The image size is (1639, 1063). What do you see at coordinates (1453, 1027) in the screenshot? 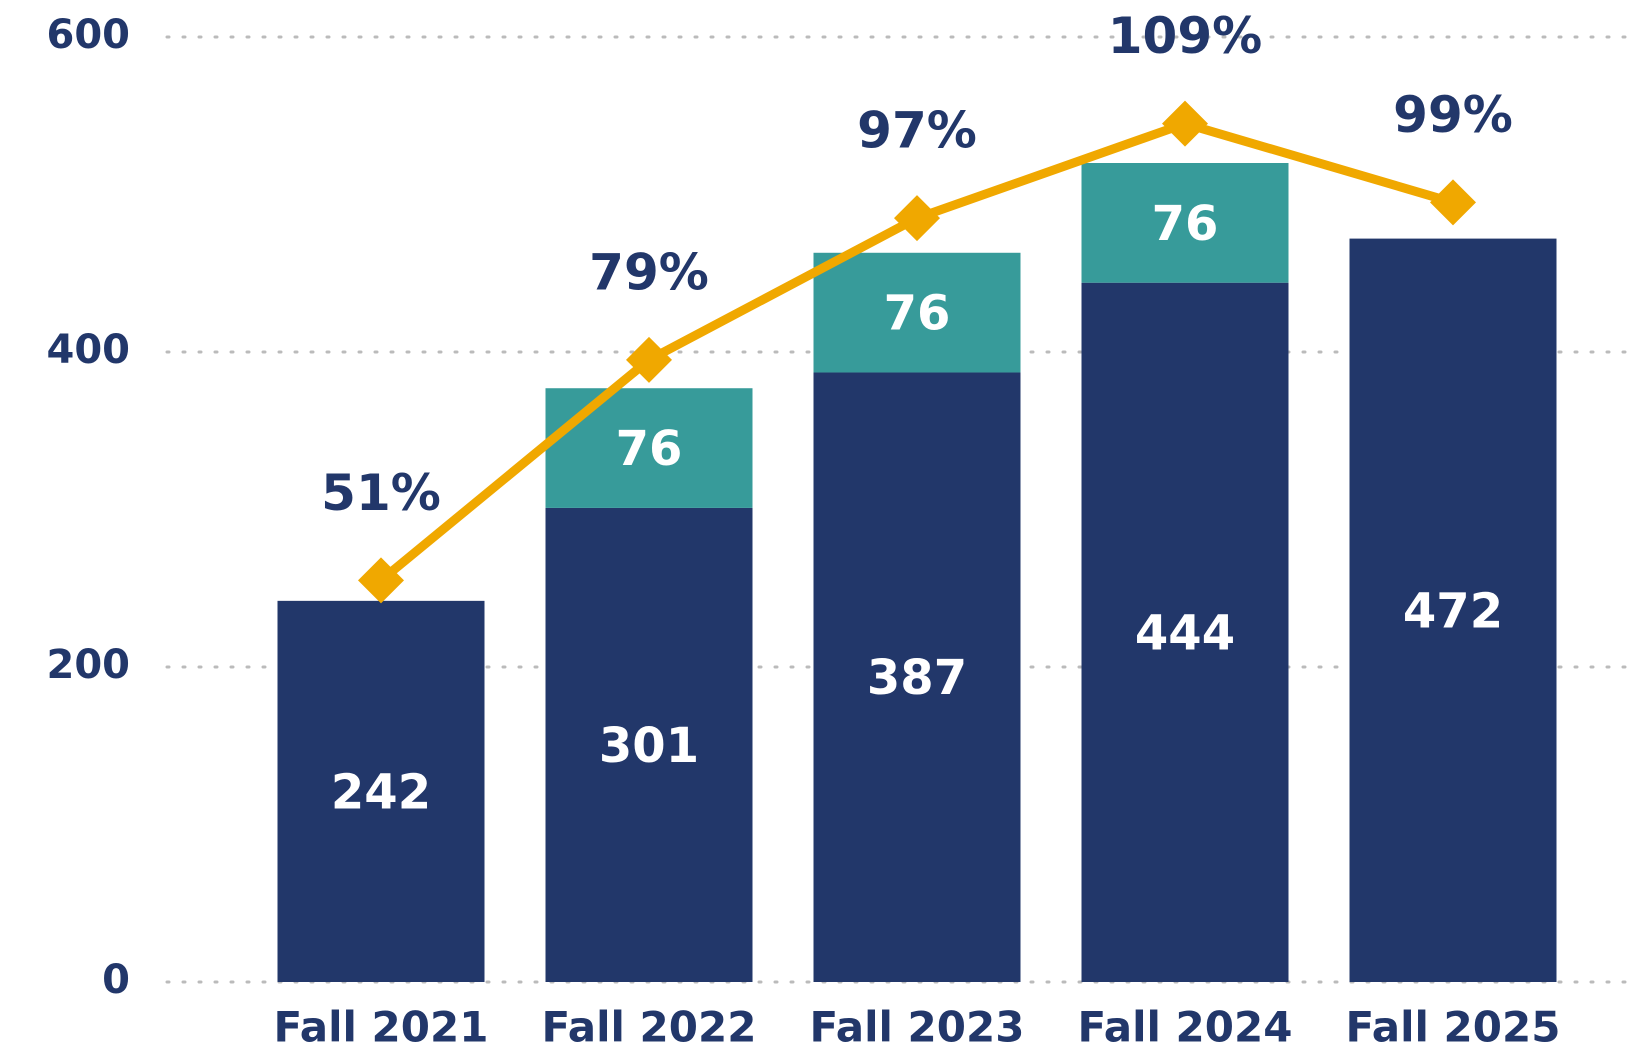
I see `x-tick-label: Fall 2025` at bounding box center [1453, 1027].